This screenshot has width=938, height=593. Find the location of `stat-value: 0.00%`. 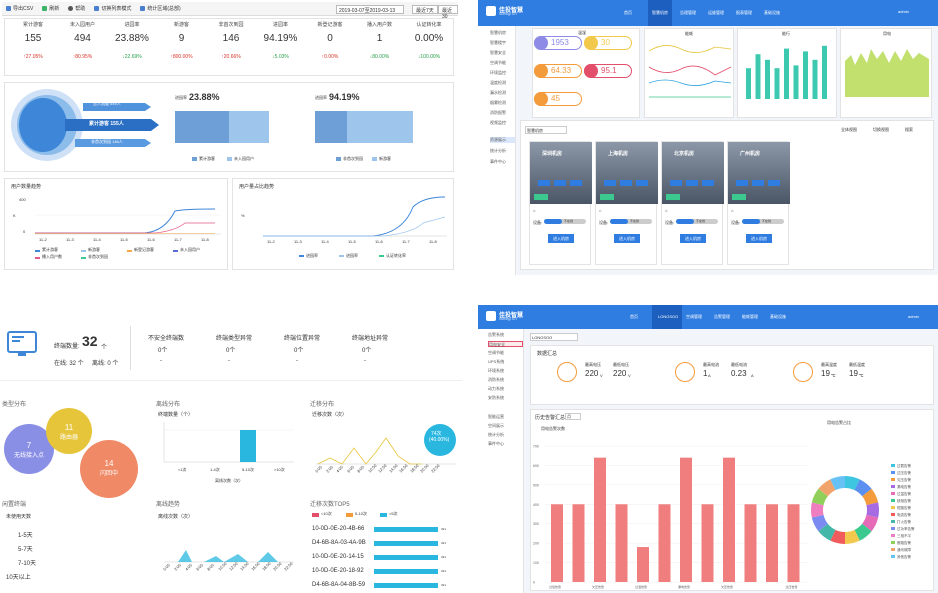

stat-value: 0.00% is located at coordinates (429, 38).